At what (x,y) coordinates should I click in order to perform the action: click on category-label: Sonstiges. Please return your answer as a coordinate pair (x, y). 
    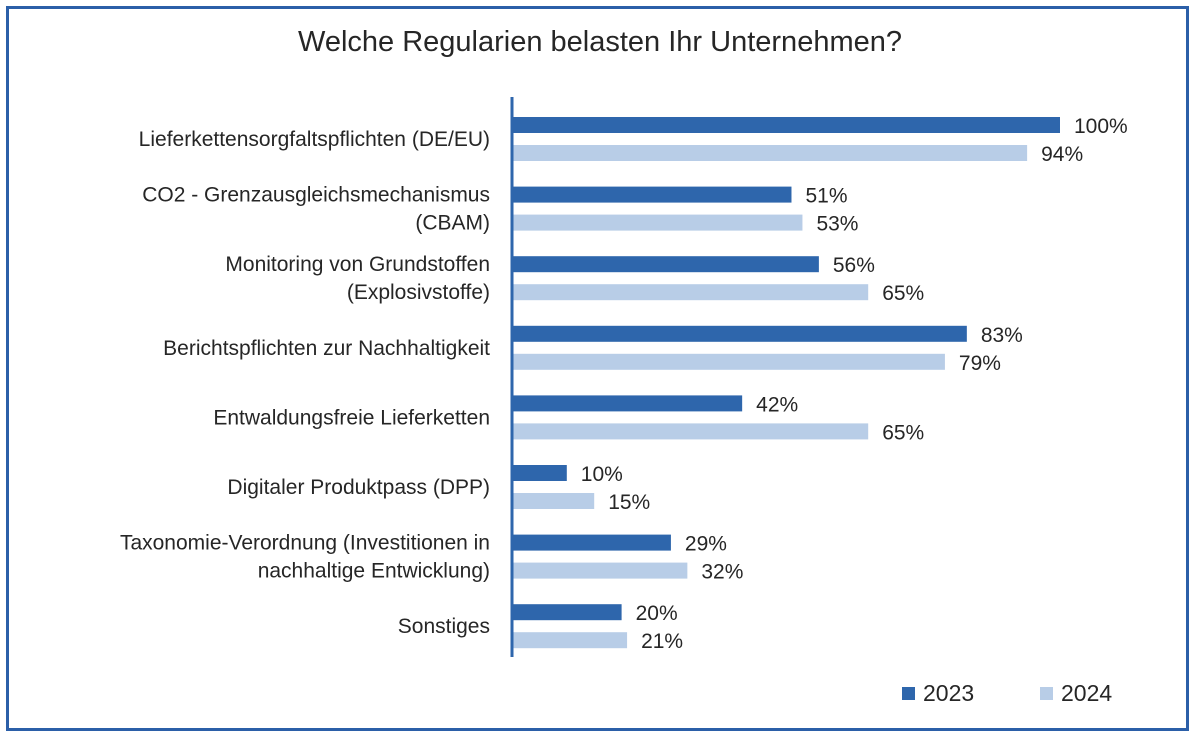
    Looking at the image, I should click on (444, 626).